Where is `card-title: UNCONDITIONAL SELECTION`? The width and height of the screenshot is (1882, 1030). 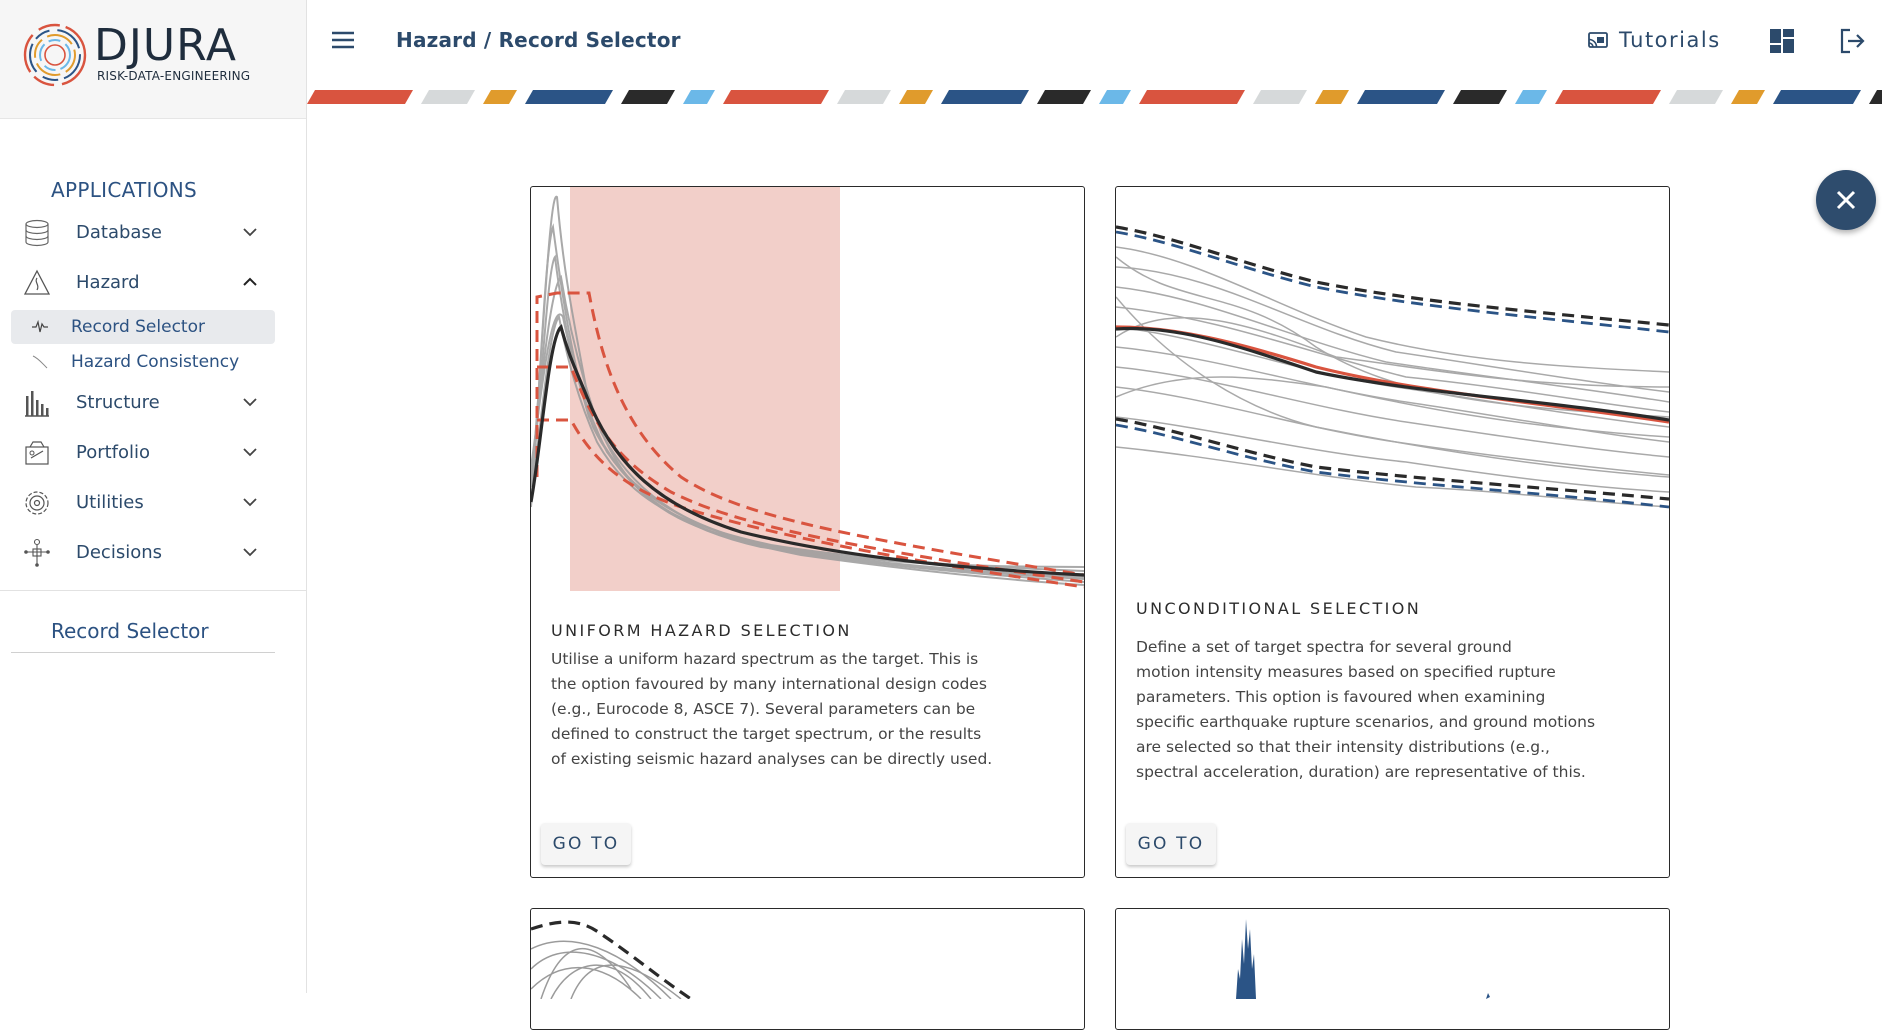
card-title: UNCONDITIONAL SELECTION is located at coordinates (1279, 608).